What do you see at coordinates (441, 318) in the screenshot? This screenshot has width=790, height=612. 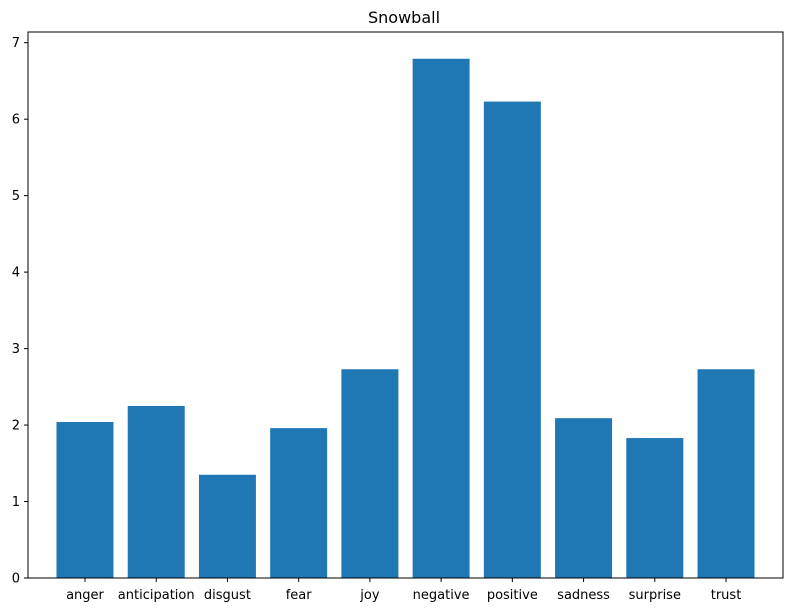 I see `bar-negative` at bounding box center [441, 318].